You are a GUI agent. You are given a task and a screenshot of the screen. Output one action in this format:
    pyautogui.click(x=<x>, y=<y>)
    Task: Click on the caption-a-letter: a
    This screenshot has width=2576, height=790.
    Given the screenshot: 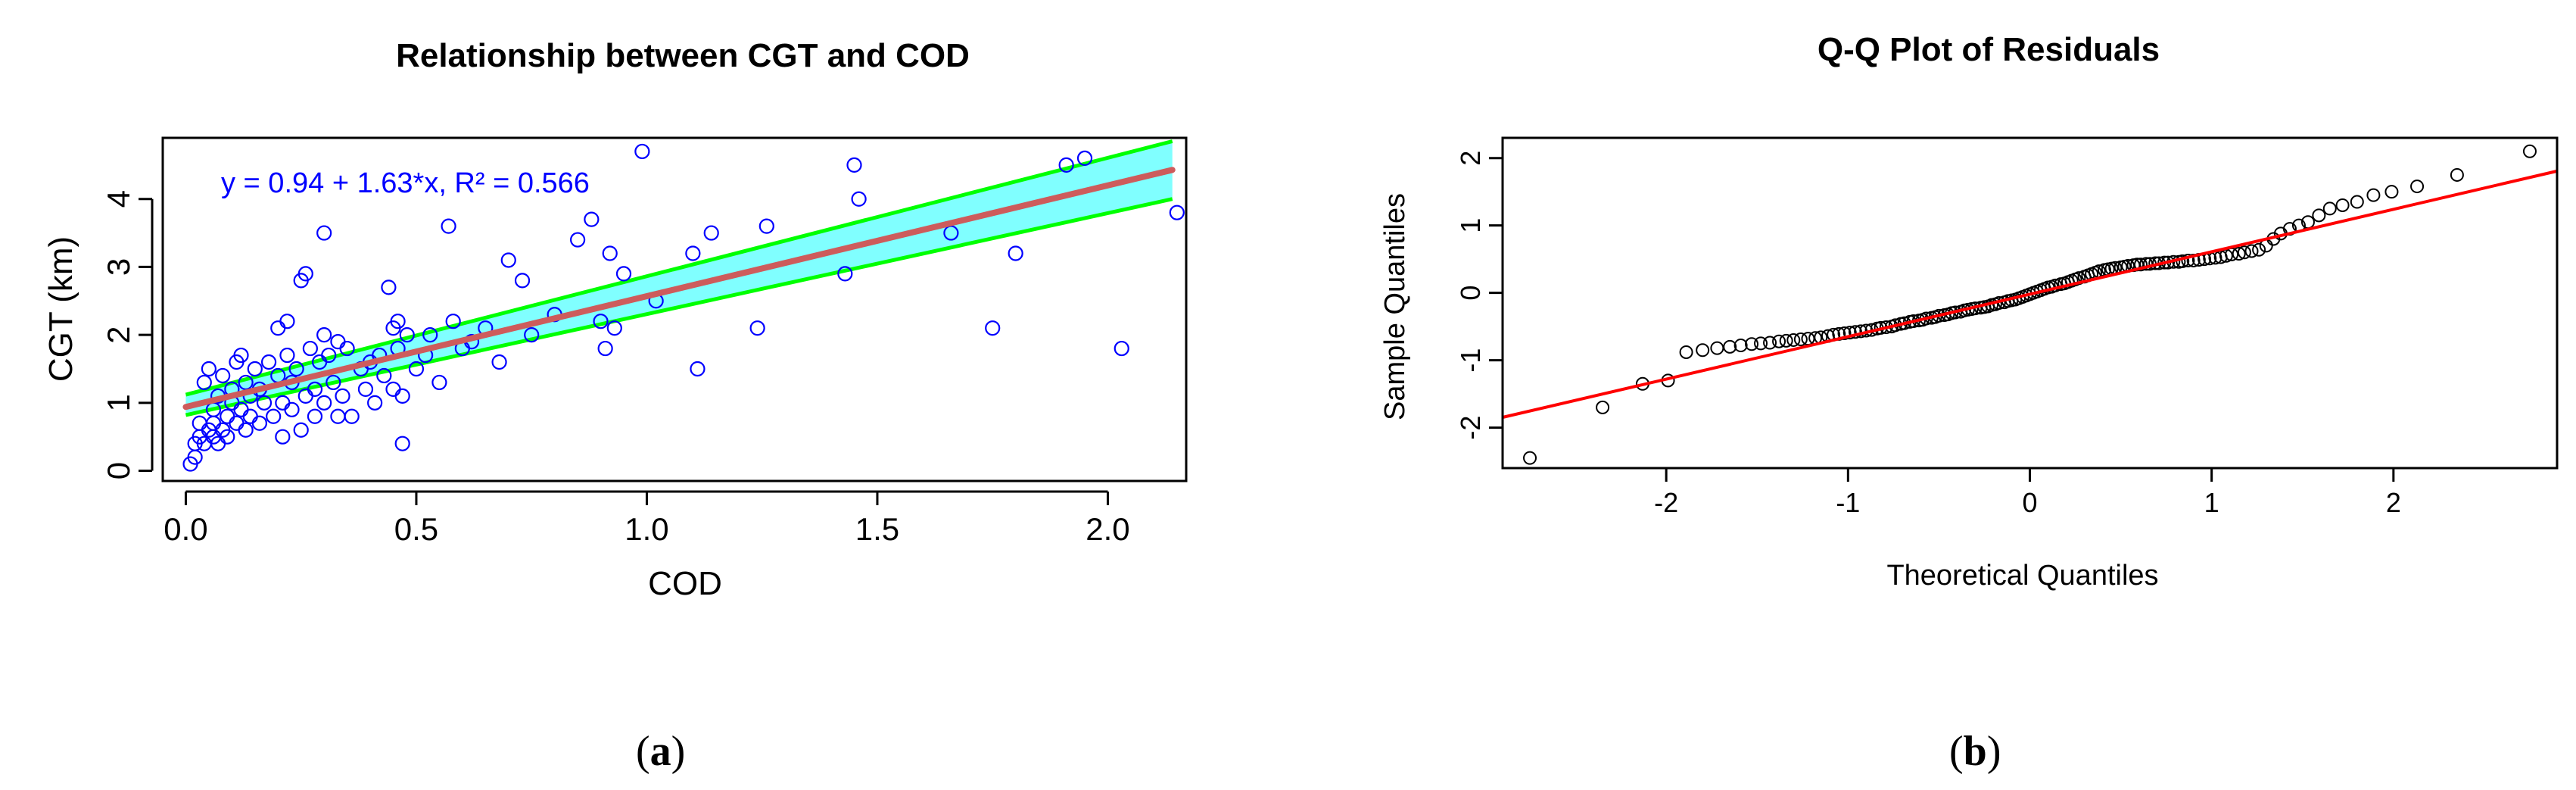 What is the action you would take?
    pyautogui.click(x=660, y=751)
    